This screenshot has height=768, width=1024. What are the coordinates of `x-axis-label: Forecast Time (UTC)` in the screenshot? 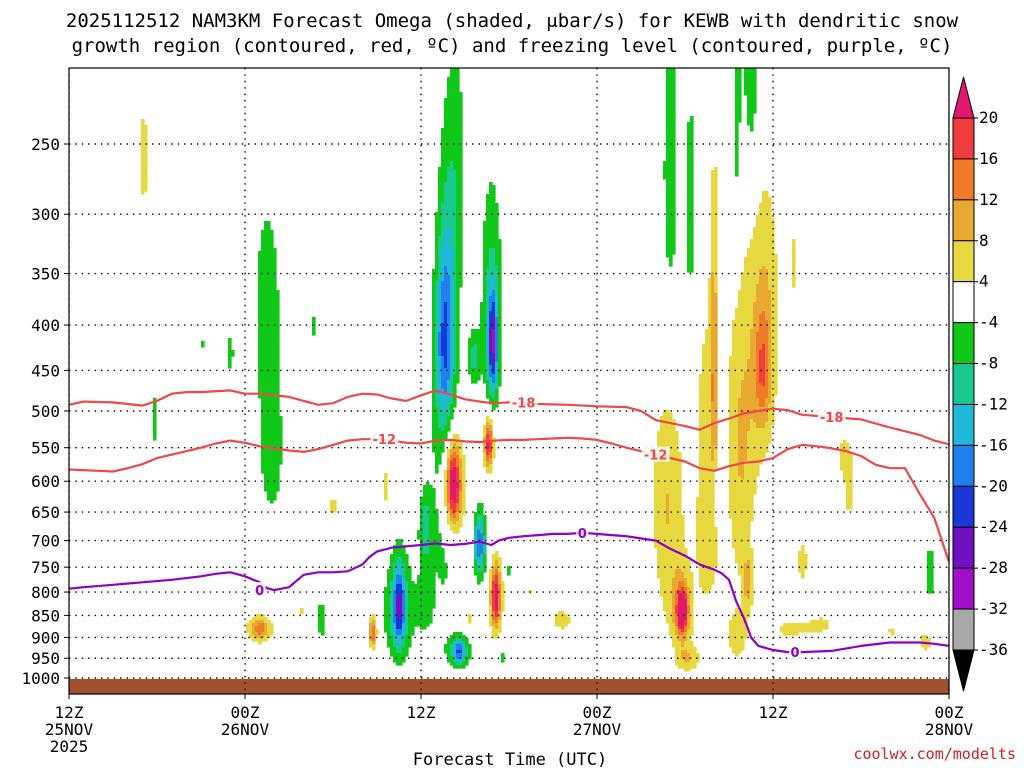 It's located at (510, 759).